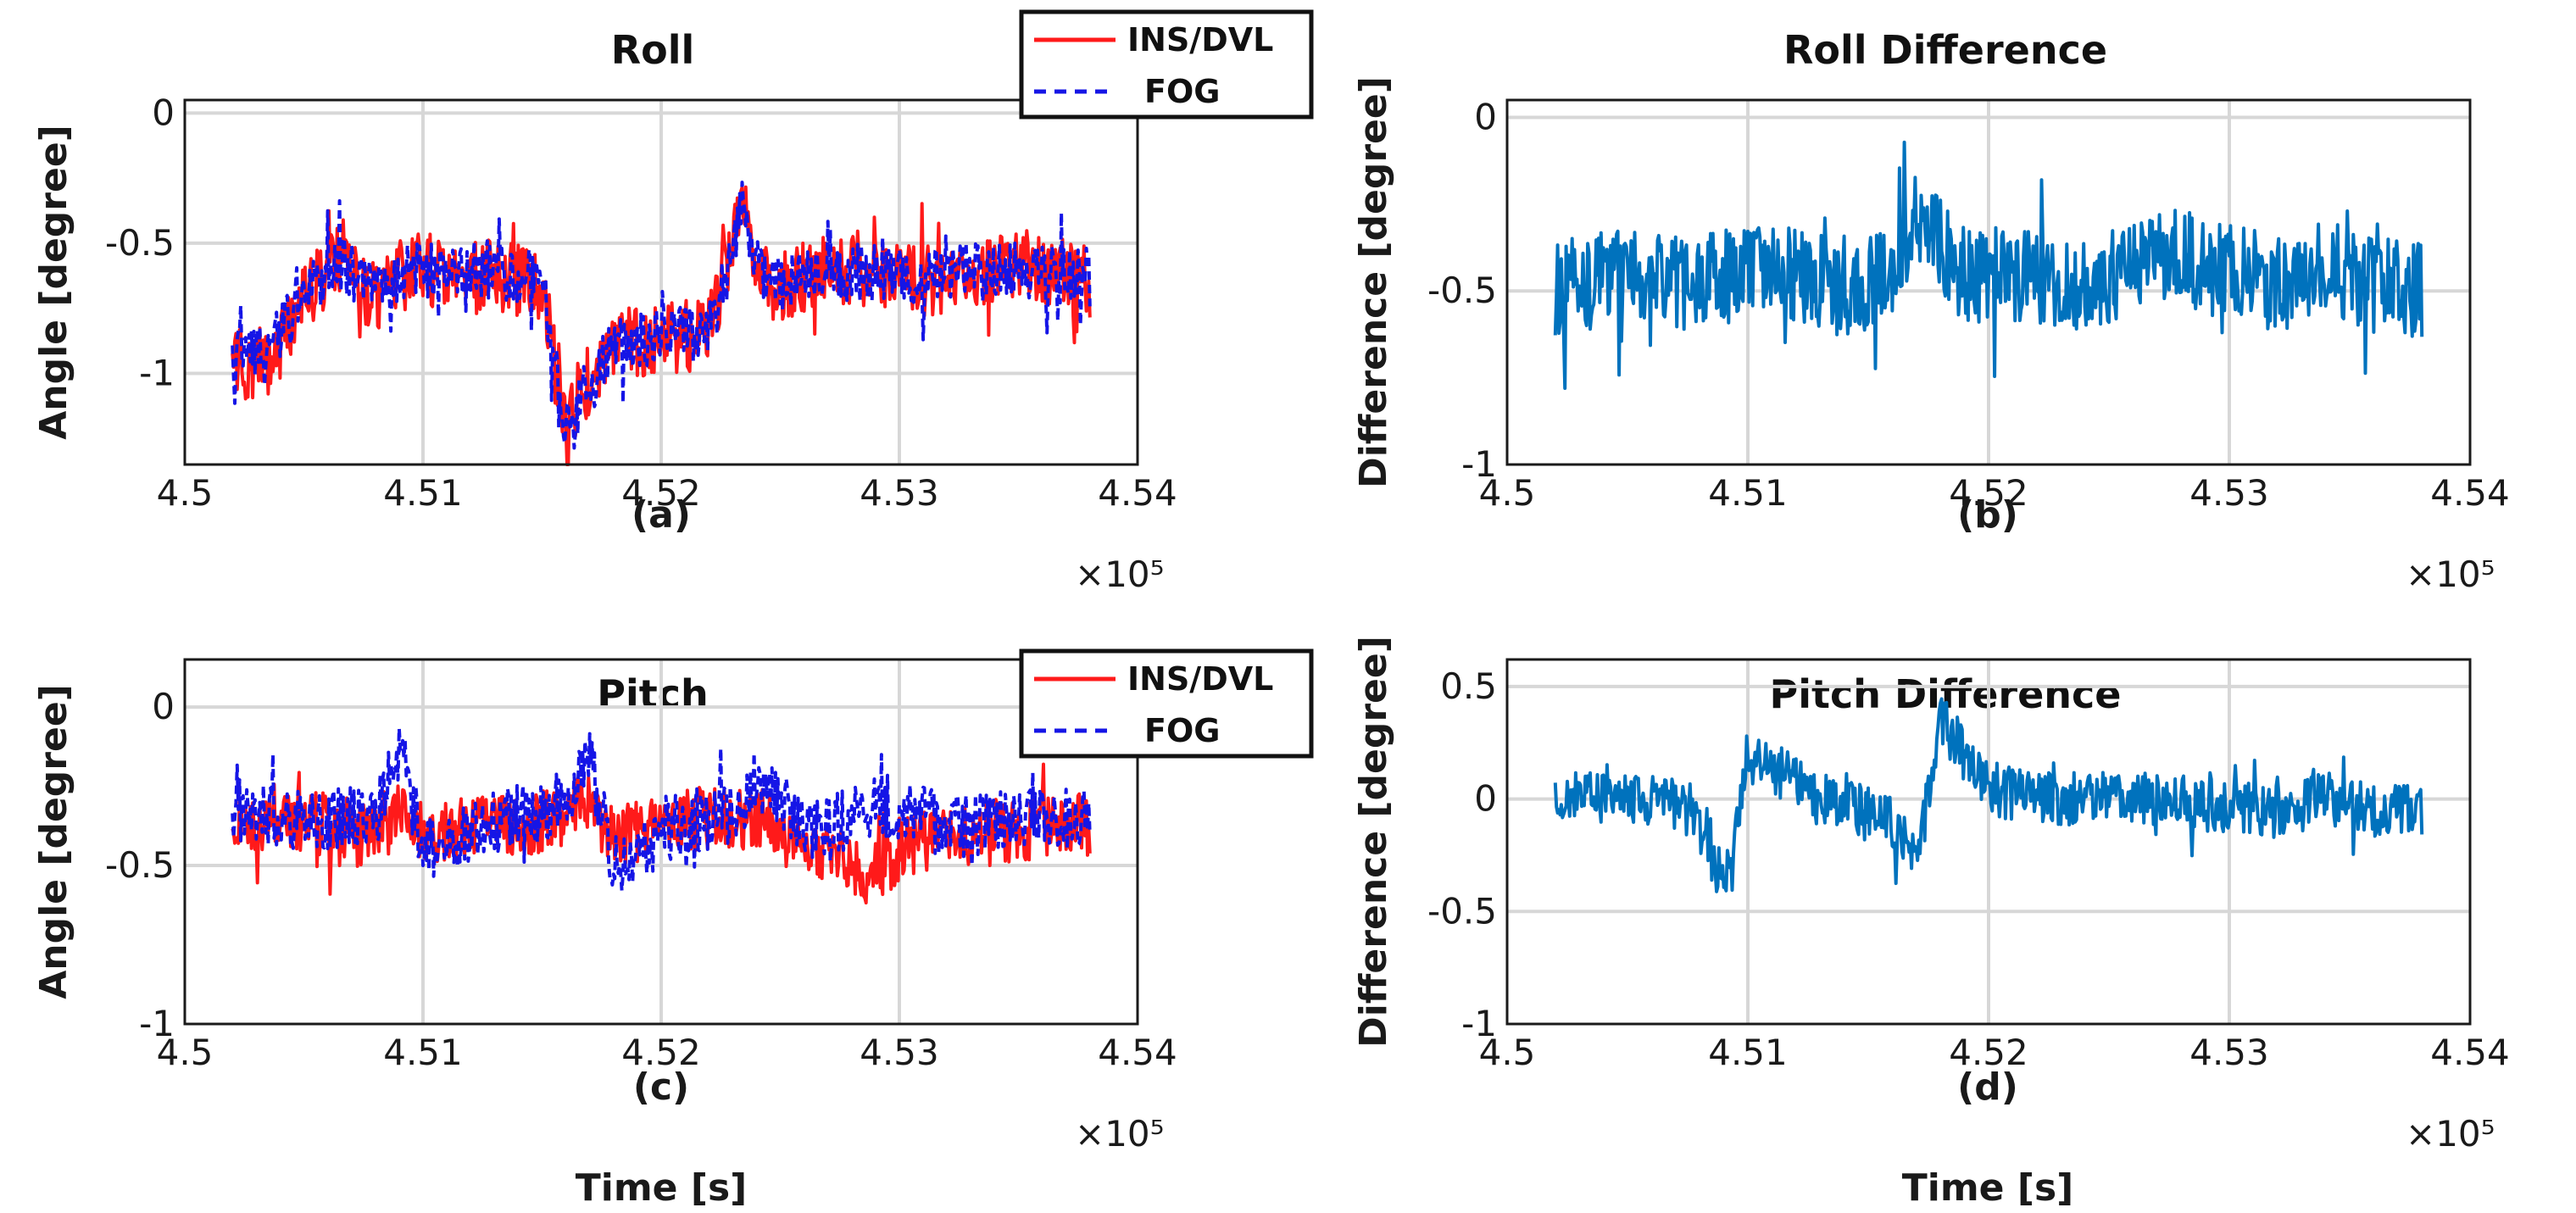  What do you see at coordinates (1987, 515) in the screenshot?
I see `panel-caption: (b)` at bounding box center [1987, 515].